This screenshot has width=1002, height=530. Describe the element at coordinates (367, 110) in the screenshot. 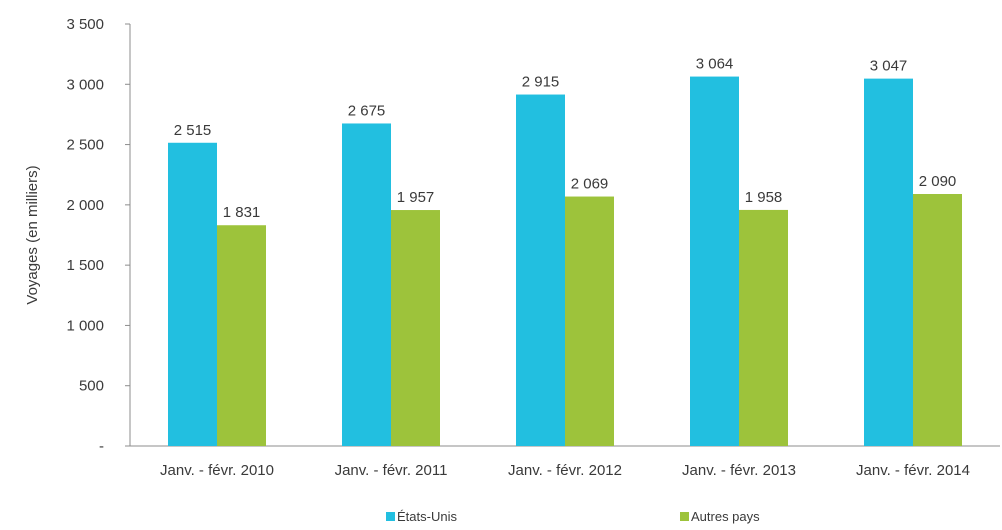

I see `bar-value-label: 2 675` at that location.